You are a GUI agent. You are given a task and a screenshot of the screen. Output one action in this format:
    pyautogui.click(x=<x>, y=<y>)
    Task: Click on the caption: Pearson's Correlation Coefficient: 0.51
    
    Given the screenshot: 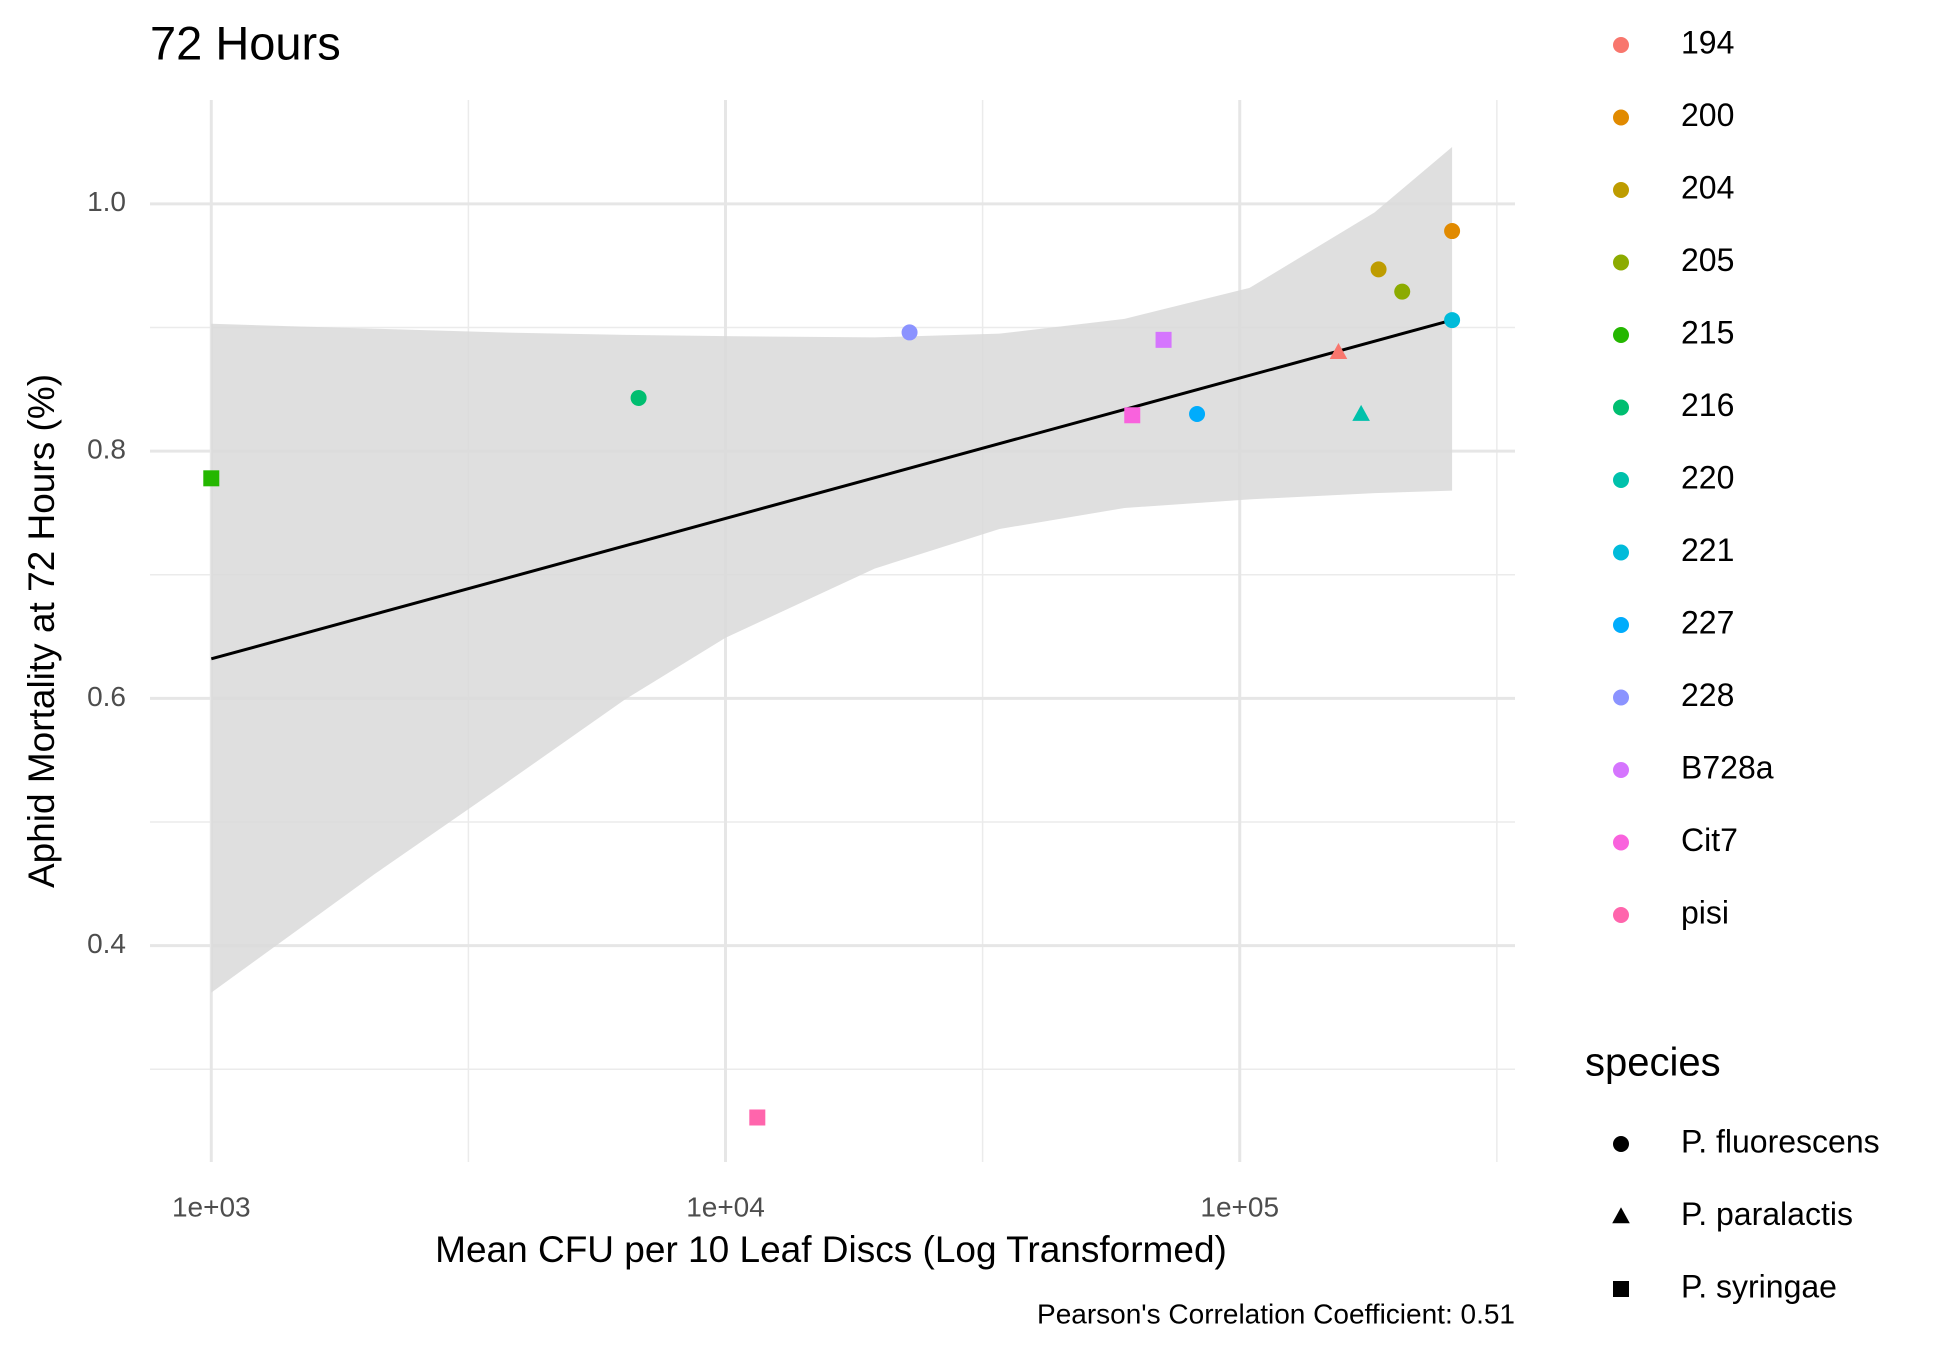 What is the action you would take?
    pyautogui.click(x=1276, y=1313)
    